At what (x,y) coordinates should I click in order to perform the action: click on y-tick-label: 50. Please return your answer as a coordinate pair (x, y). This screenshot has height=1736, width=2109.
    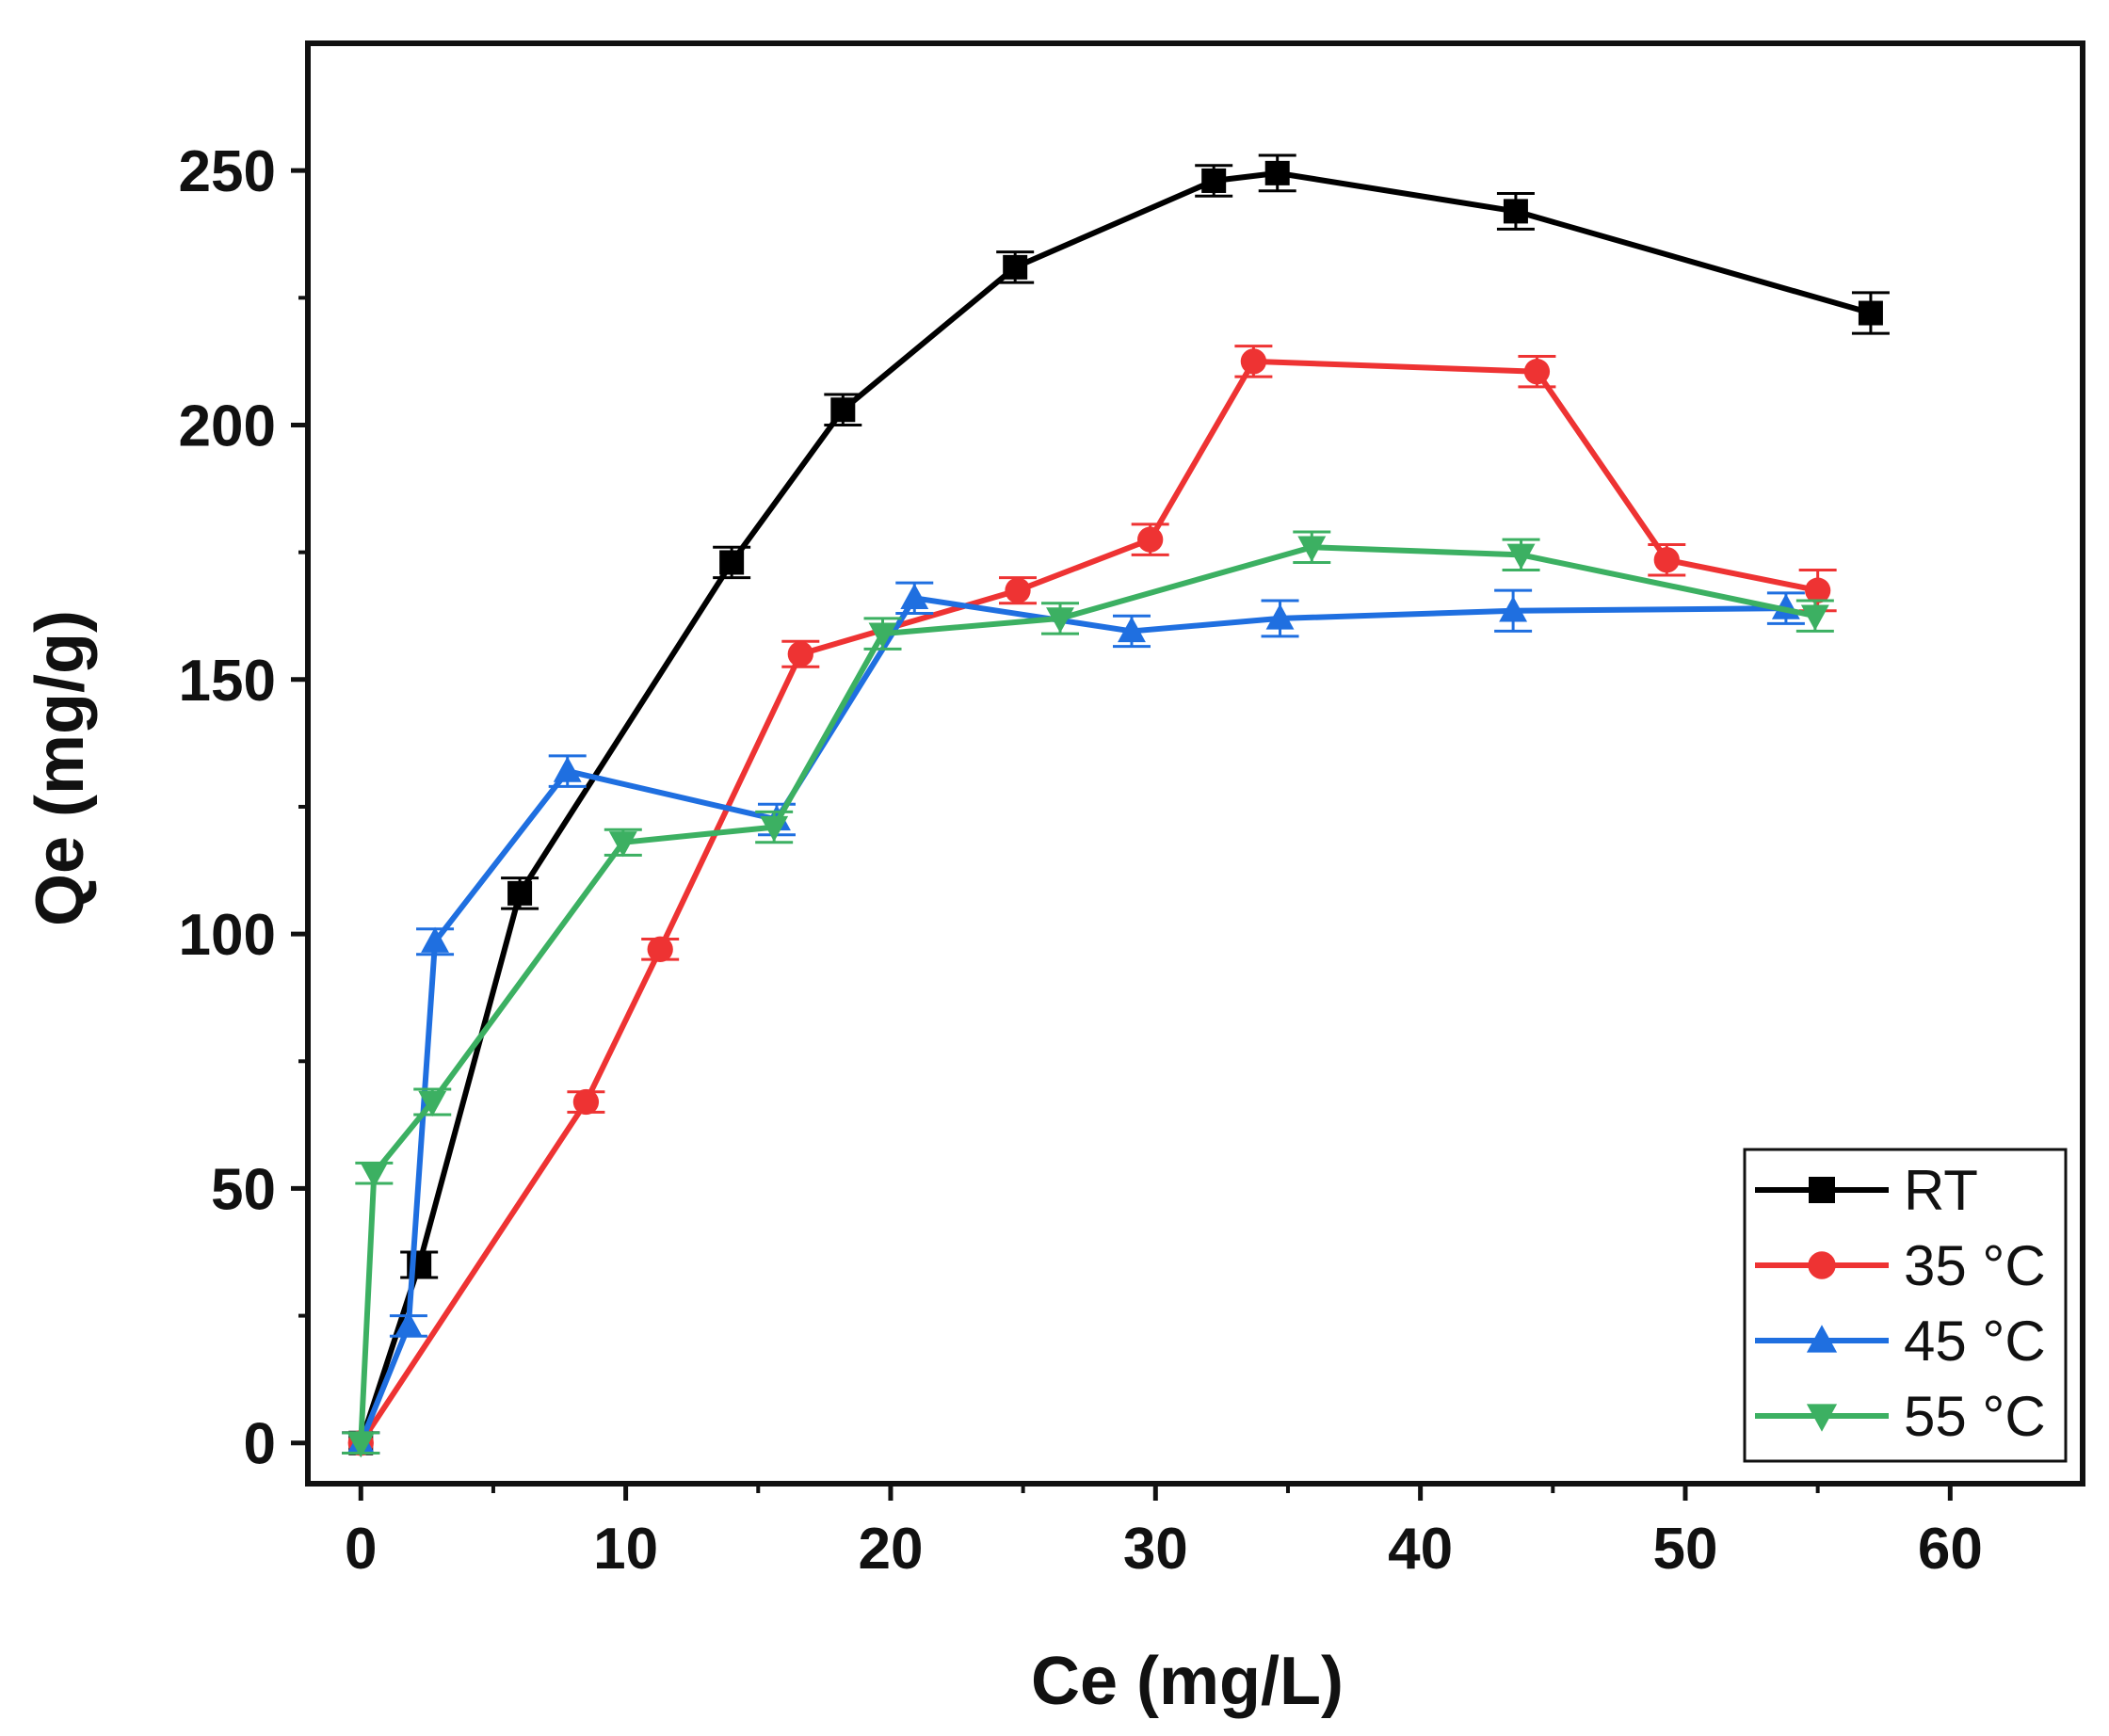
    Looking at the image, I should click on (243, 1189).